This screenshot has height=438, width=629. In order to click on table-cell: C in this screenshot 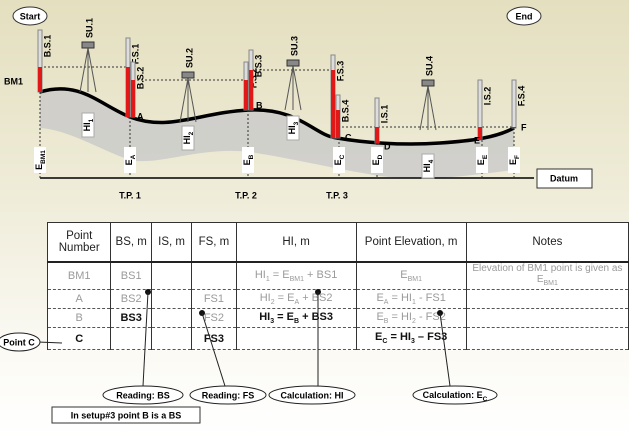, I will do `click(79, 338)`.